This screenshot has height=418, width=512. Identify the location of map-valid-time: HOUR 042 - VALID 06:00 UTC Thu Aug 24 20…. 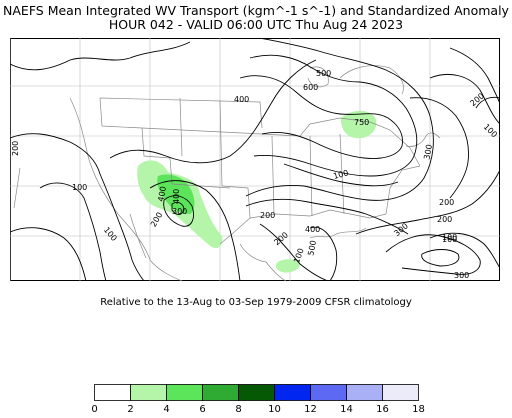
(256, 24).